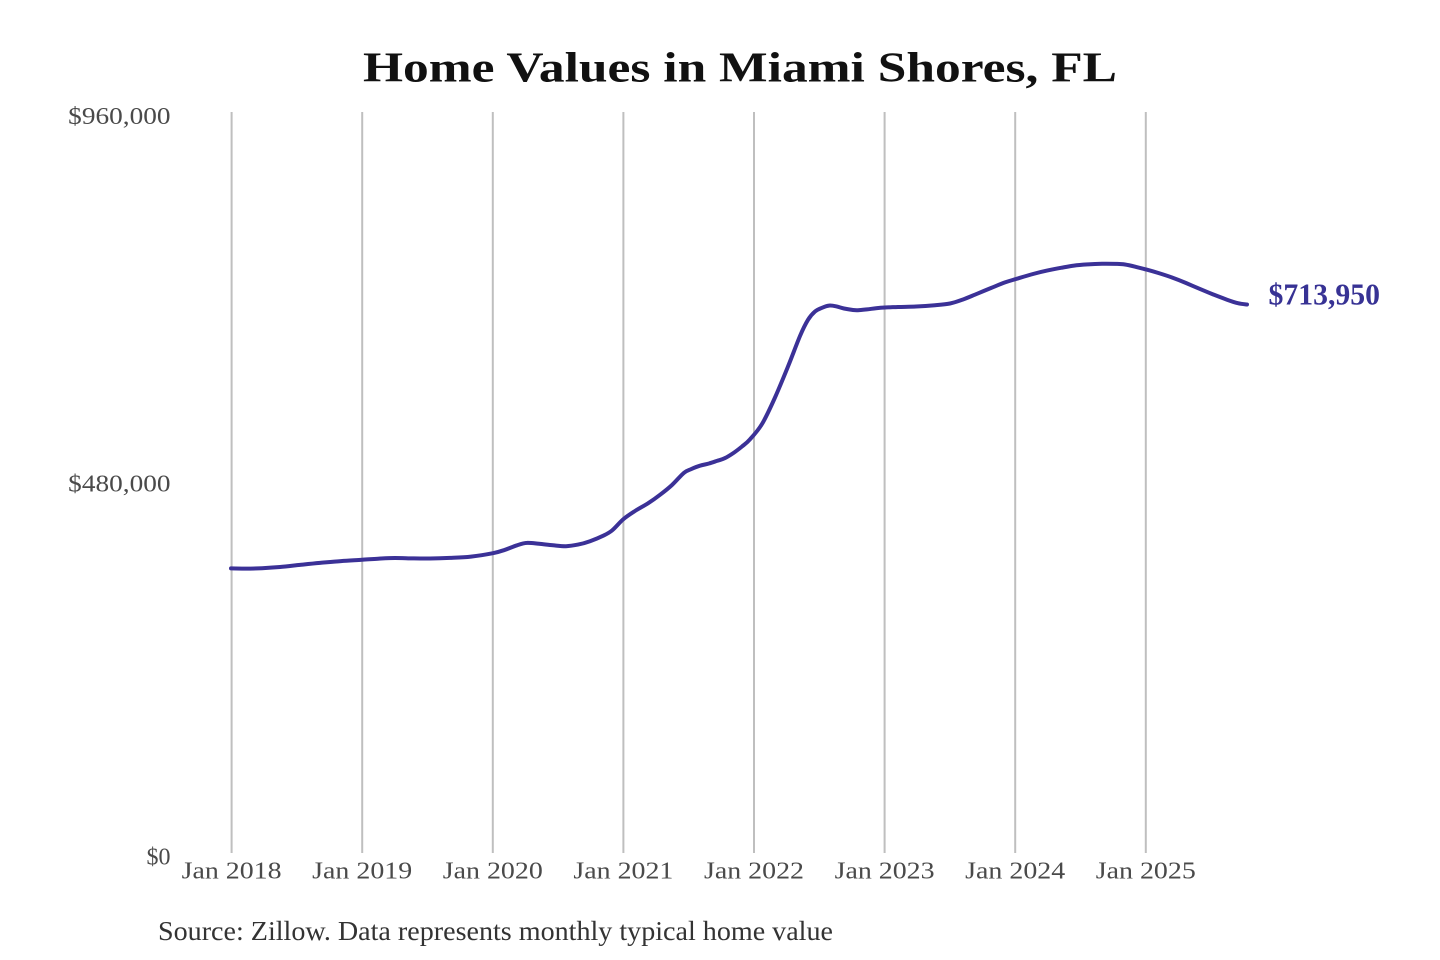  What do you see at coordinates (119, 485) in the screenshot?
I see `svg-text: $480,000` at bounding box center [119, 485].